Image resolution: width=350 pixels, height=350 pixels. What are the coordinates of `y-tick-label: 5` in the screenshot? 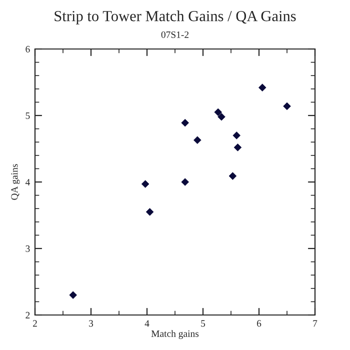 It's located at (28, 115).